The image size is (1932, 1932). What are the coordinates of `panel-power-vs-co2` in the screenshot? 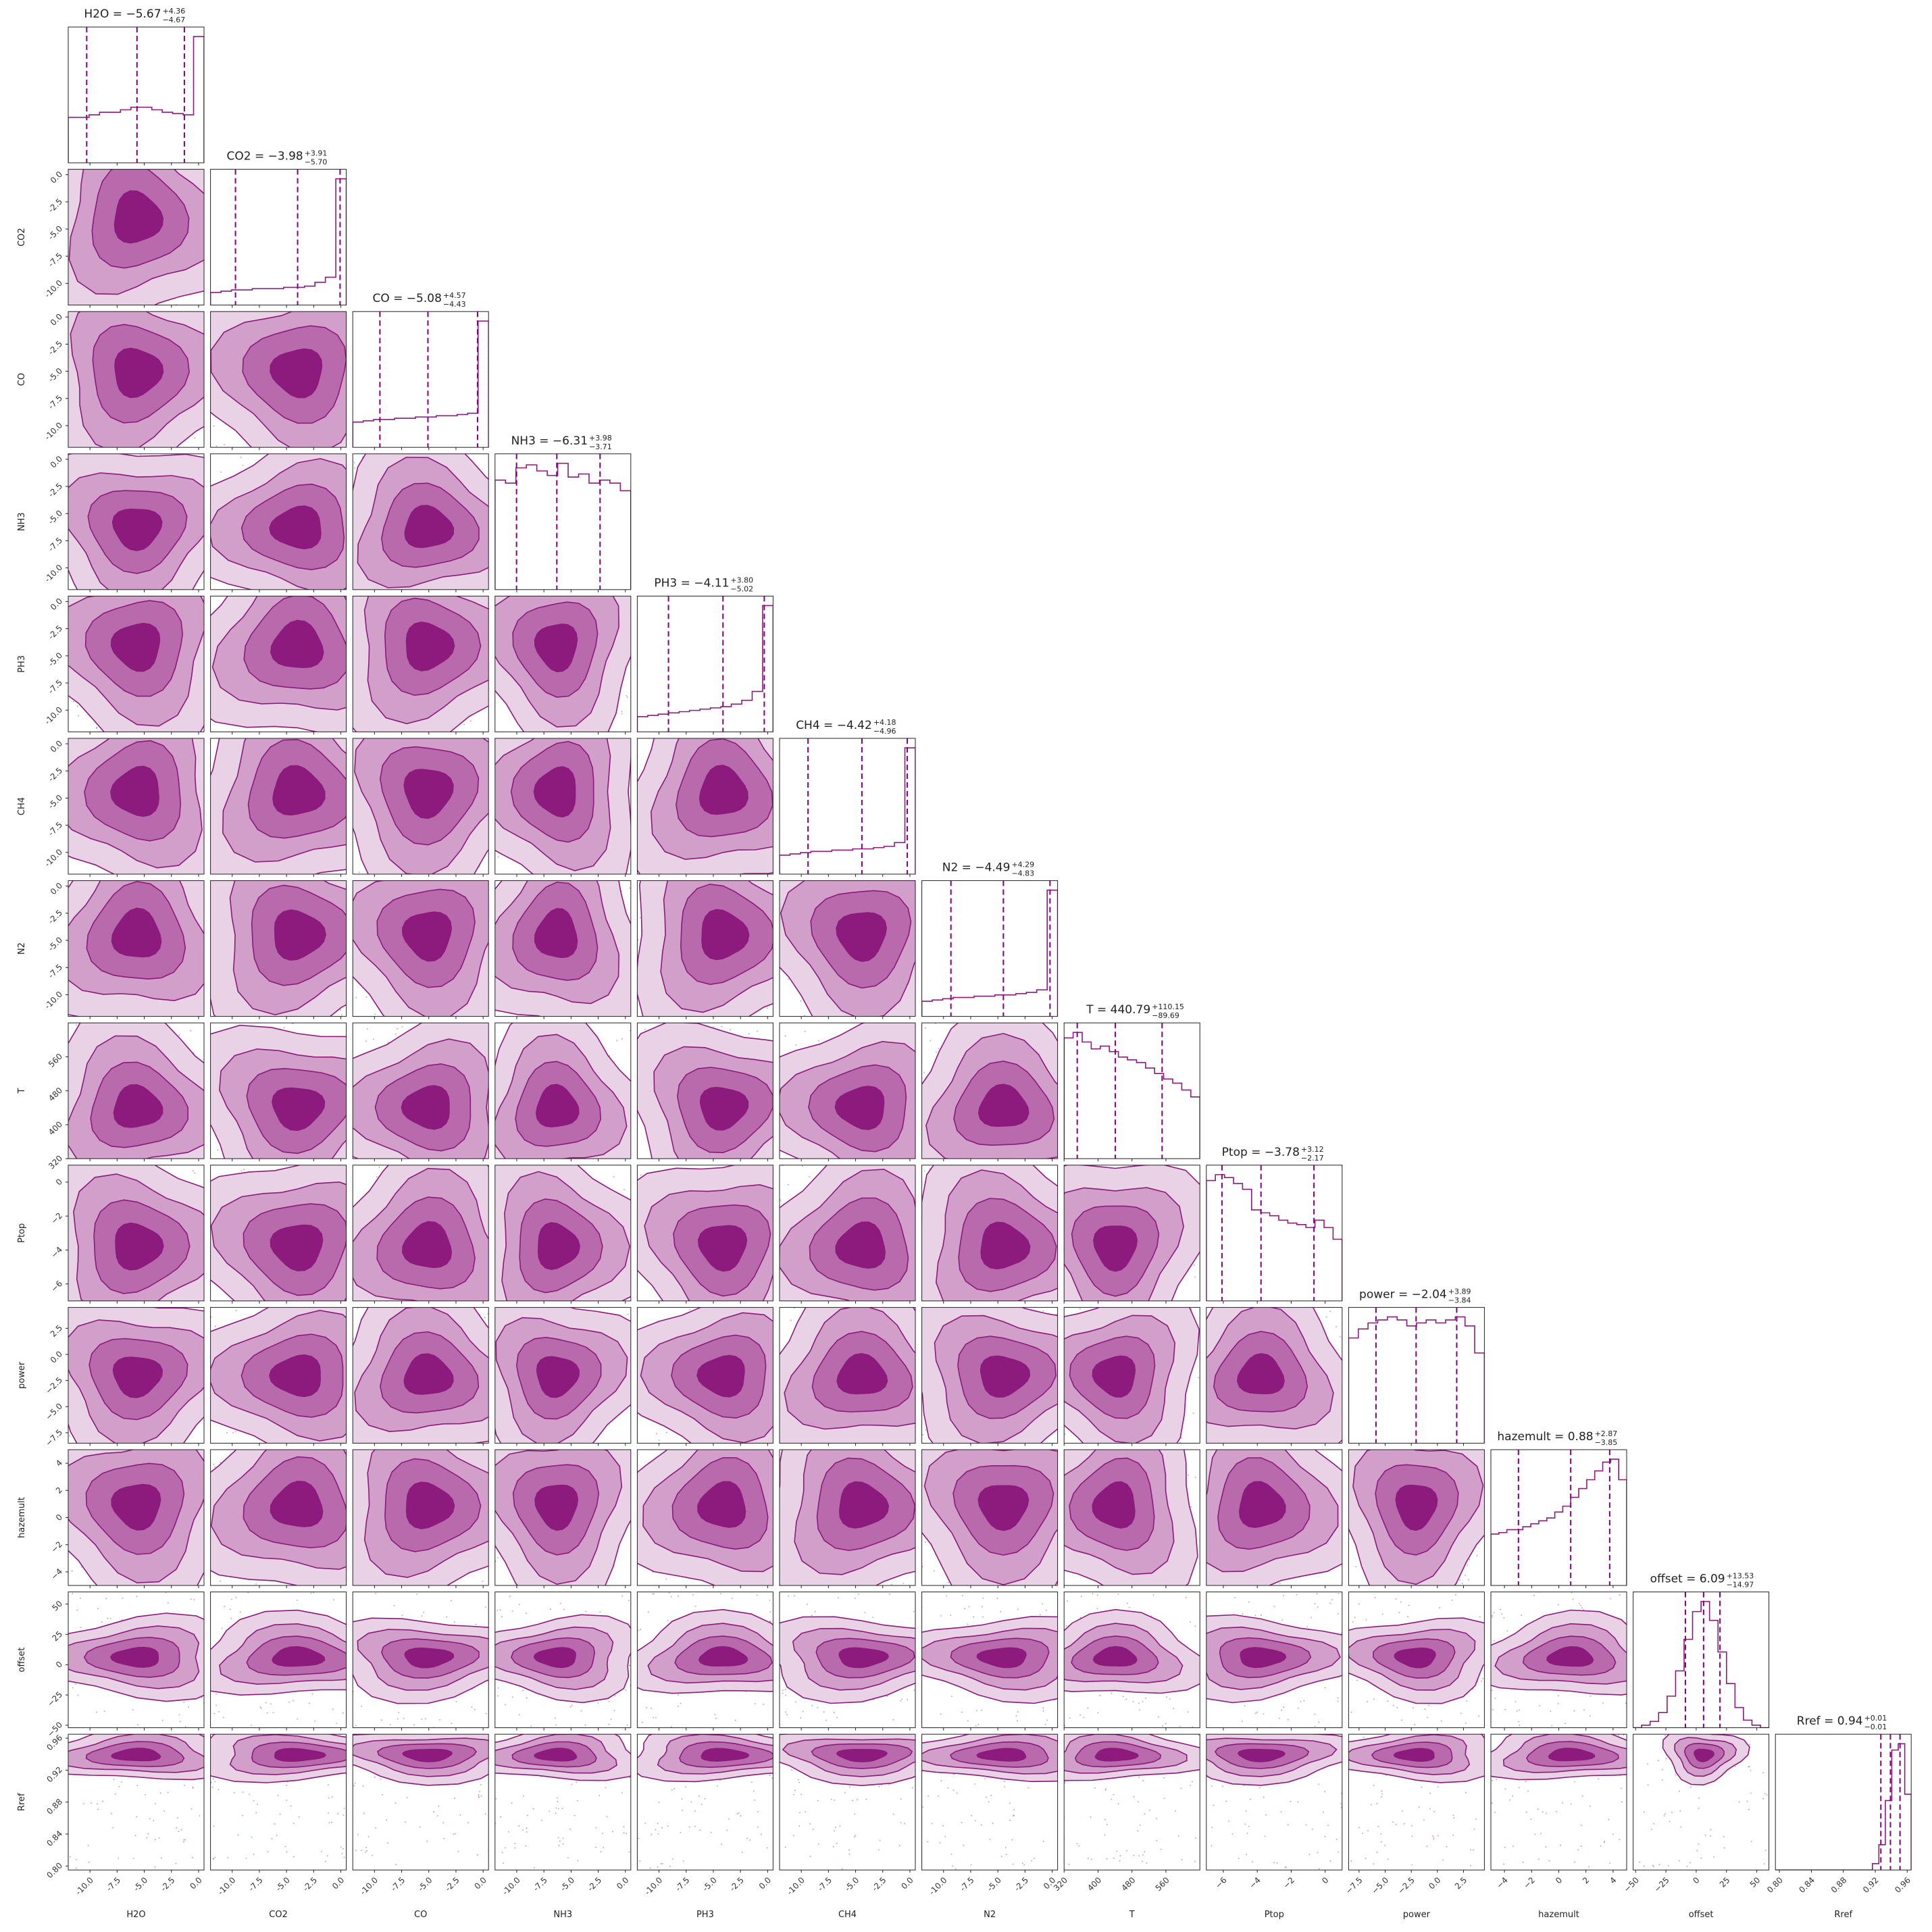 It's located at (278, 1376).